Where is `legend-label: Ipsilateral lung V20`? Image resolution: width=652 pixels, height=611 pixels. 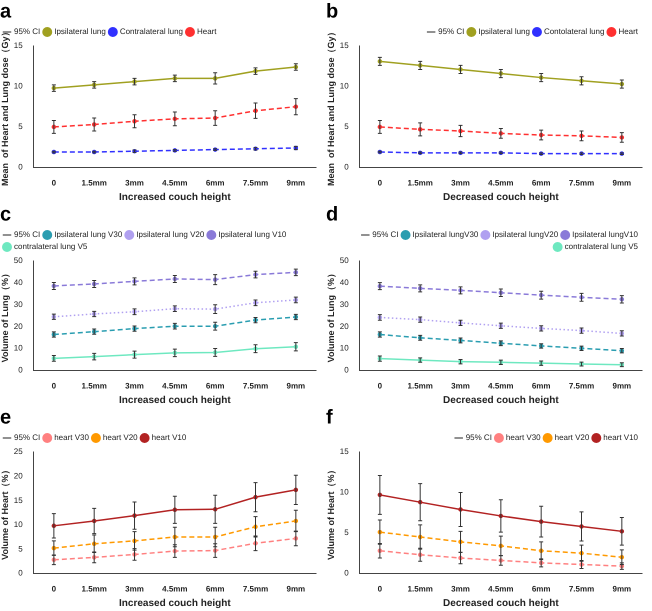
legend-label: Ipsilateral lung V20 is located at coordinates (170, 235).